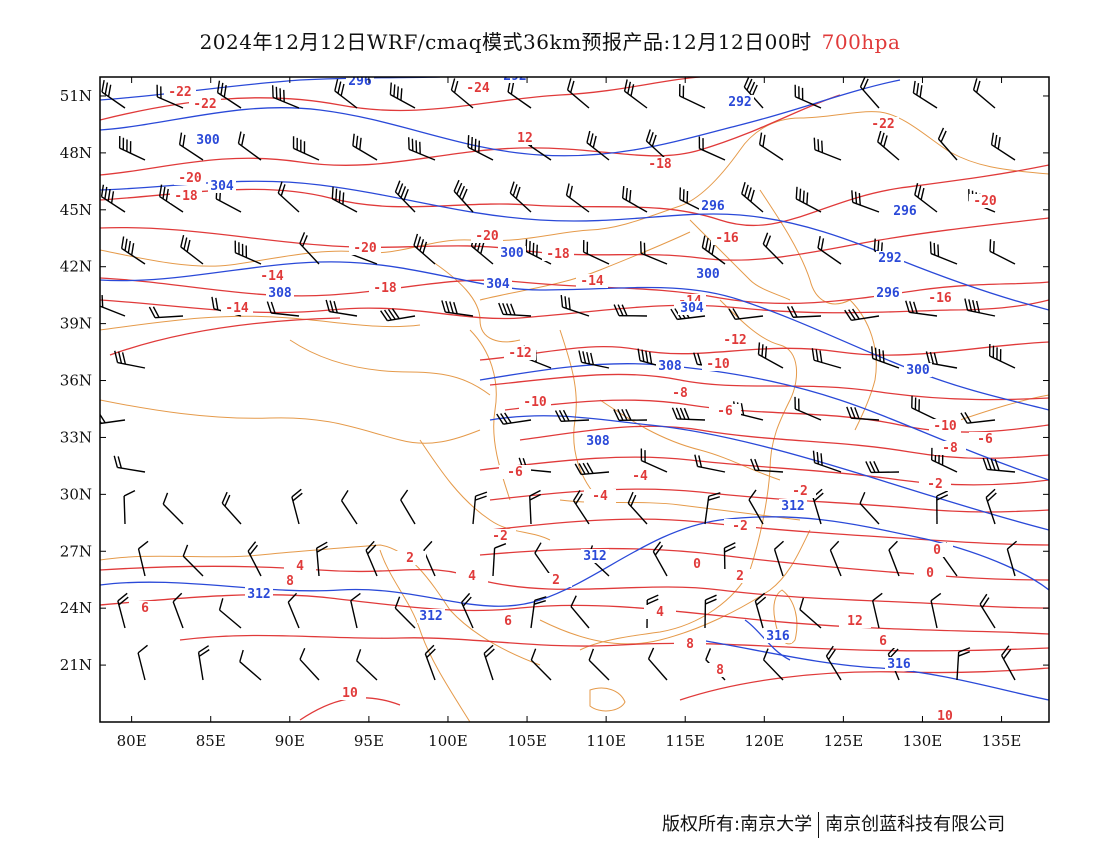 This screenshot has height=850, width=1100. What do you see at coordinates (505, 42) in the screenshot?
I see `title-text: 2024年12月12日WRF/cmaq模式36km预报产品:12月12日00时` at bounding box center [505, 42].